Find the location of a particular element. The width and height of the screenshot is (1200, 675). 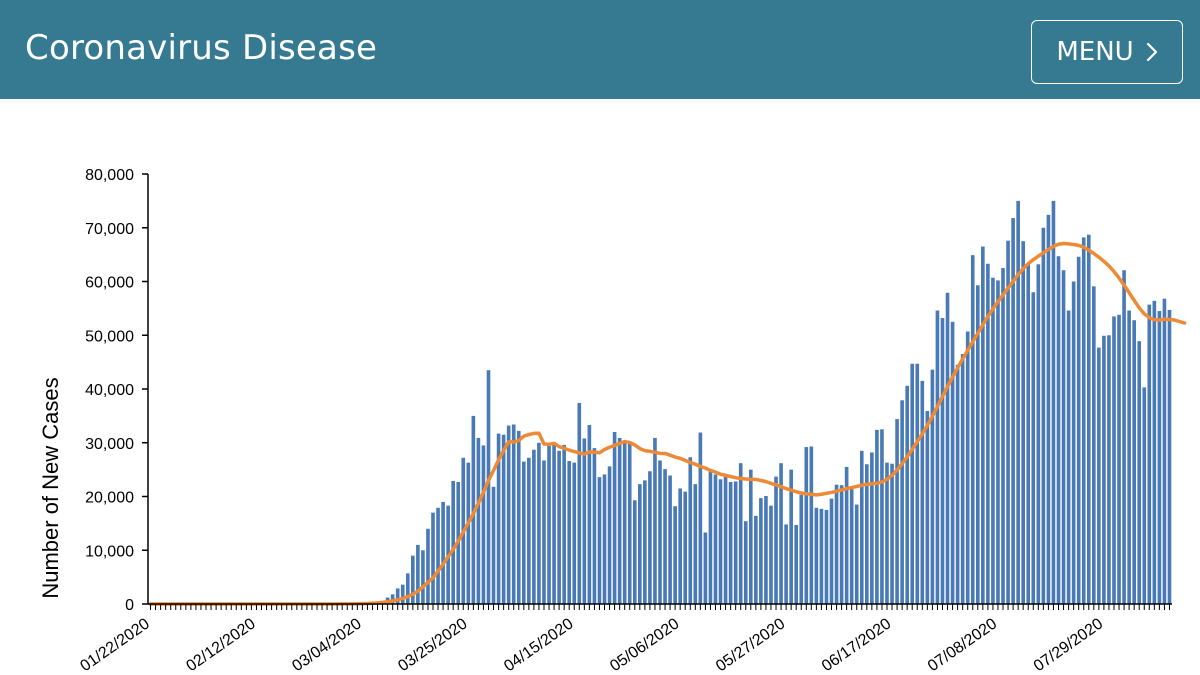

x-tick-label: 02/12/2020 is located at coordinates (220, 645).